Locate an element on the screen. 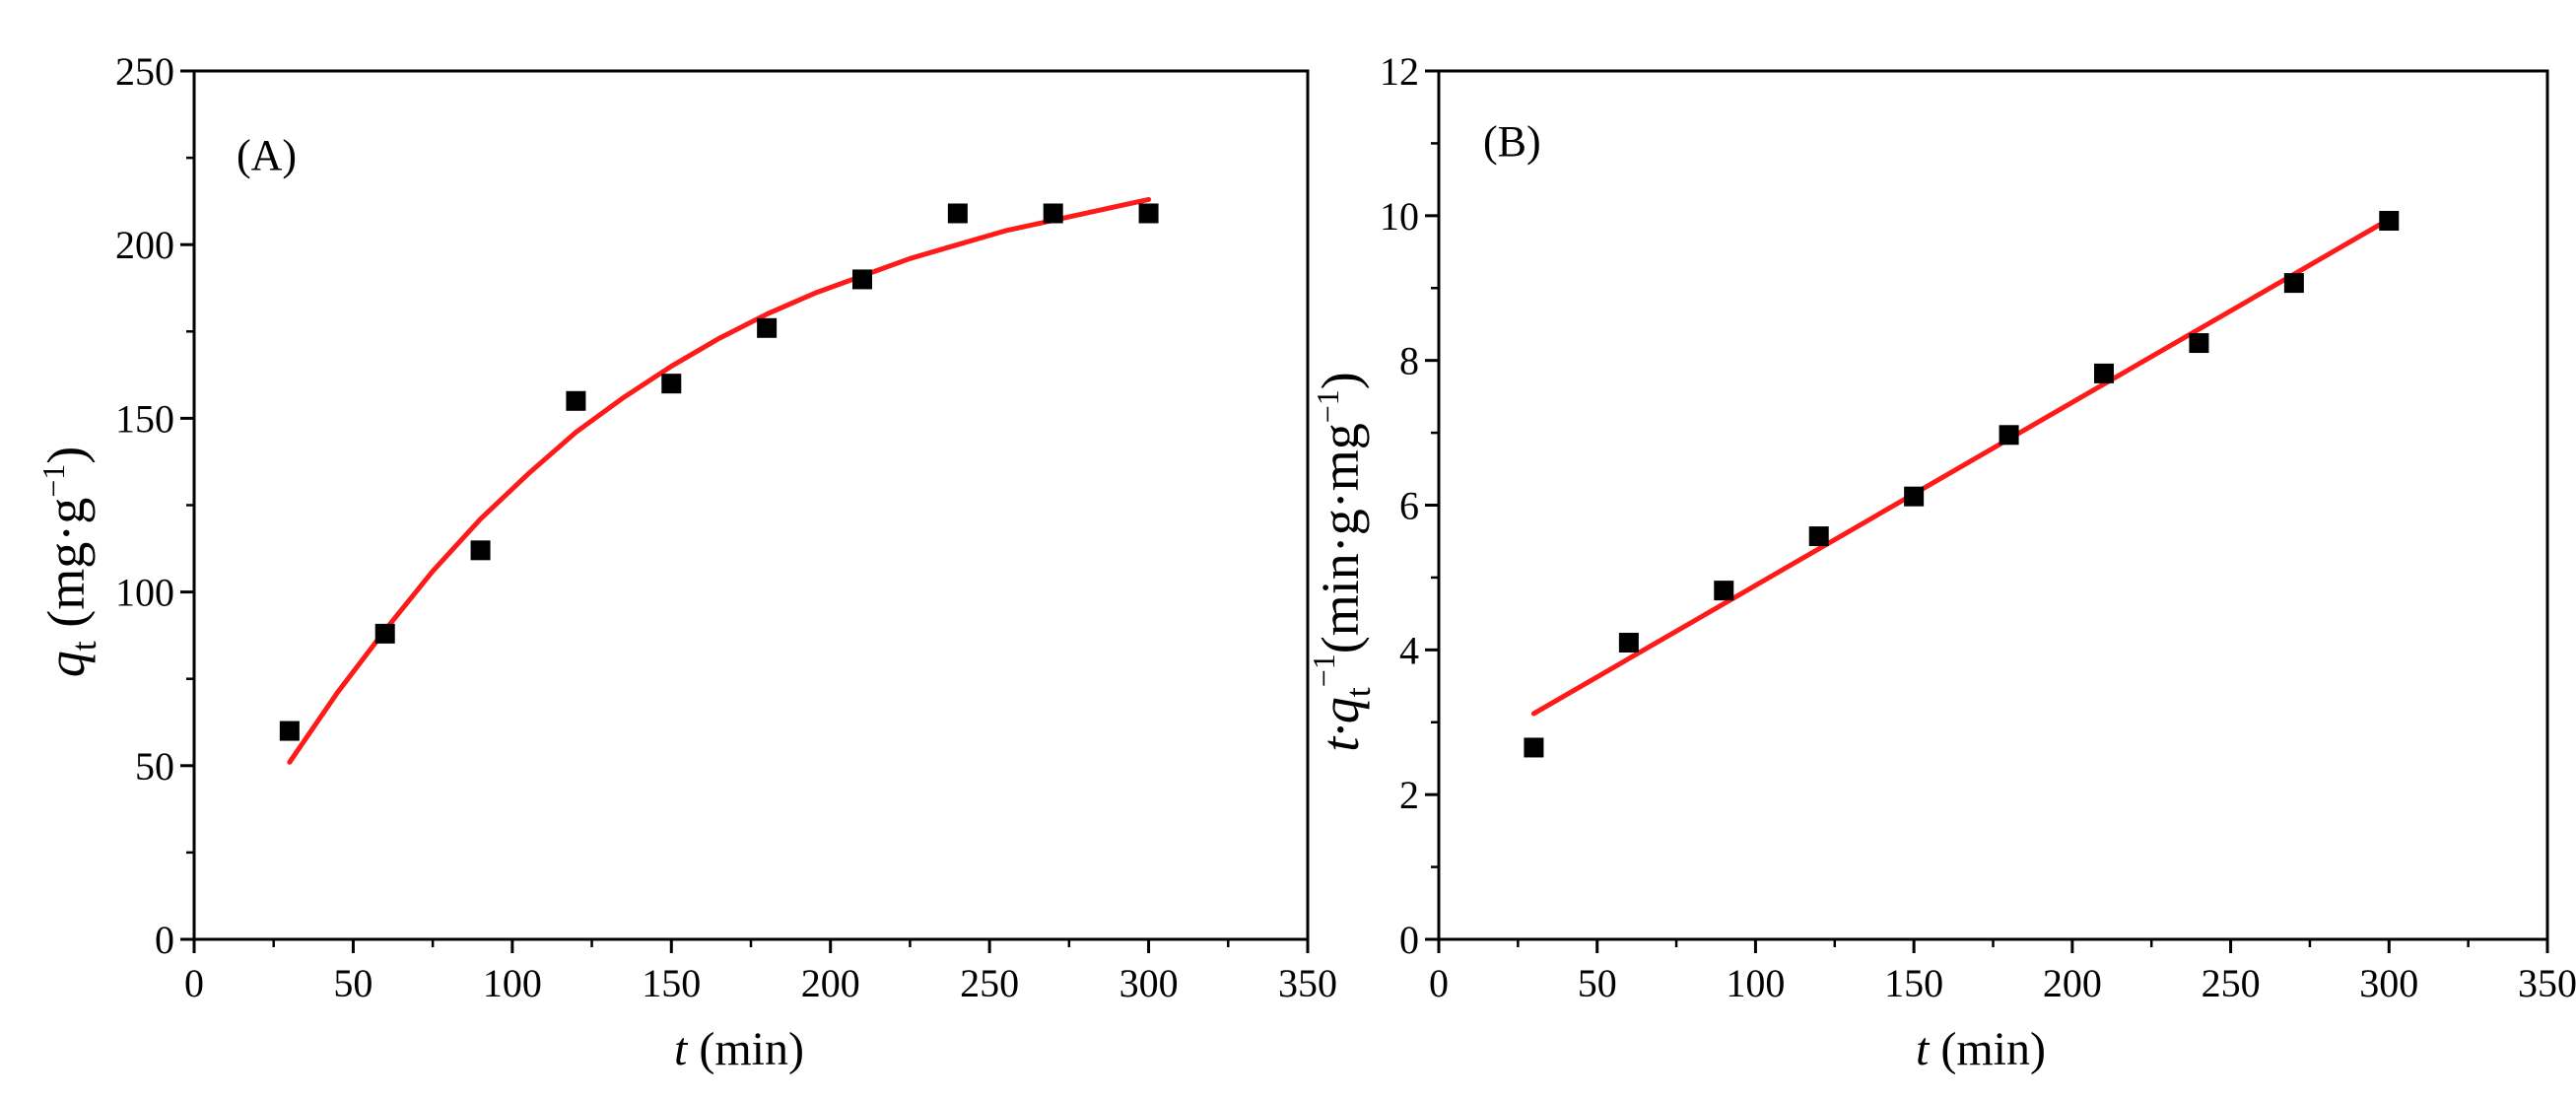  y-axis-title: t·qt−1(min·g·mg−1) is located at coordinates (1342, 562).